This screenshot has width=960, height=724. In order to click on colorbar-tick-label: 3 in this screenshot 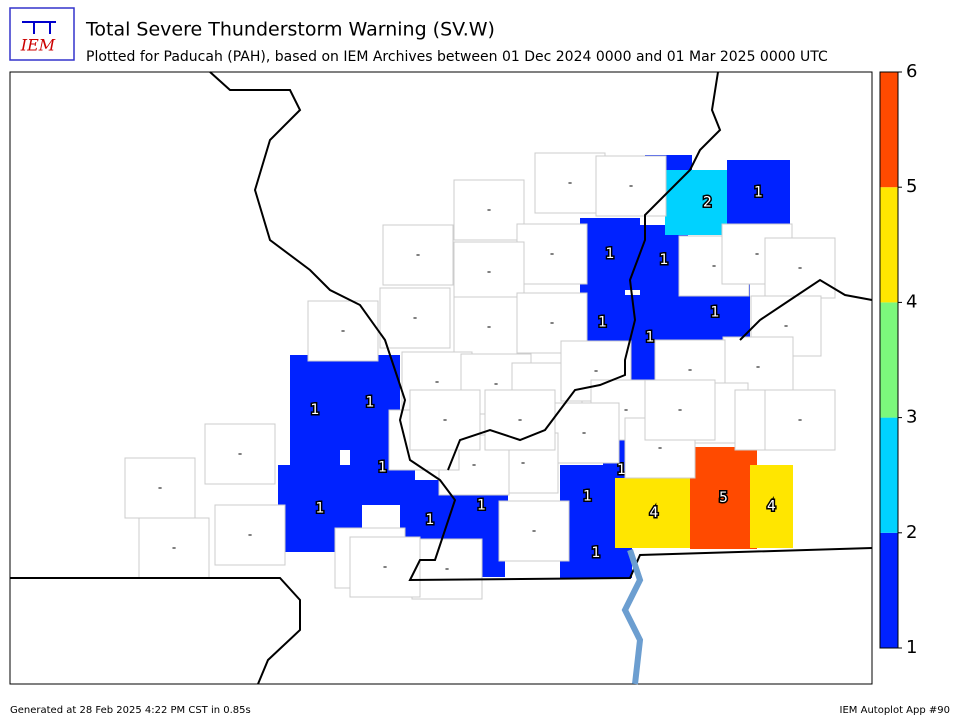, I will do `click(911, 417)`.